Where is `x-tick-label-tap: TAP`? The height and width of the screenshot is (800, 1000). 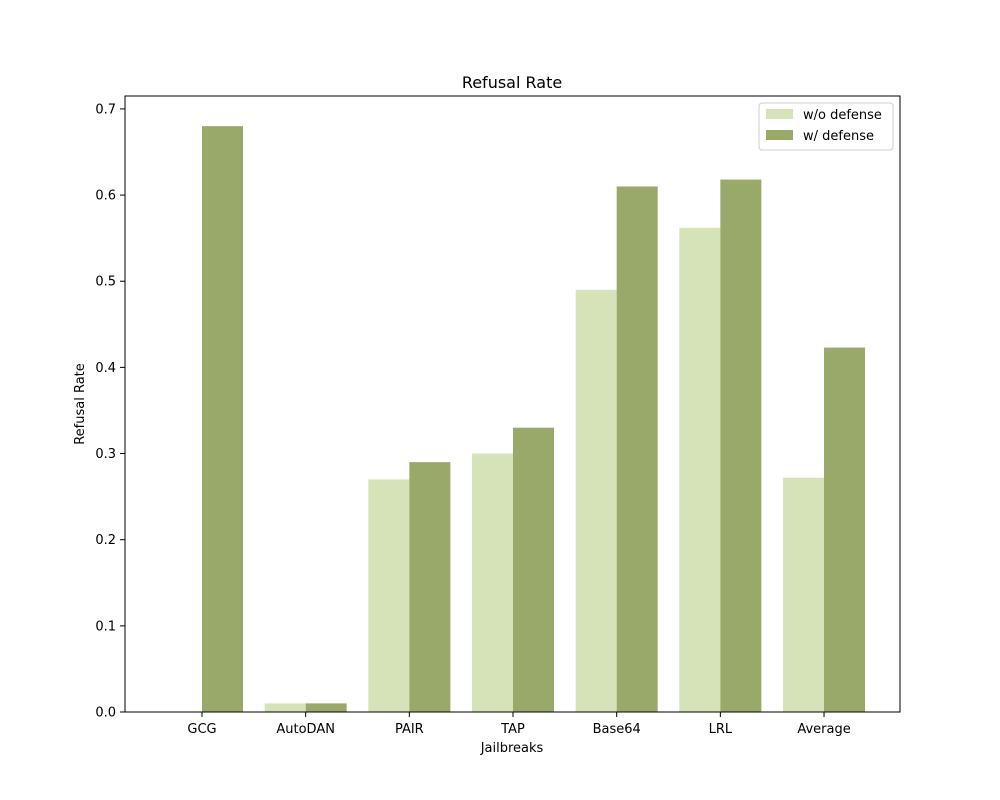
x-tick-label-tap: TAP is located at coordinates (512, 729).